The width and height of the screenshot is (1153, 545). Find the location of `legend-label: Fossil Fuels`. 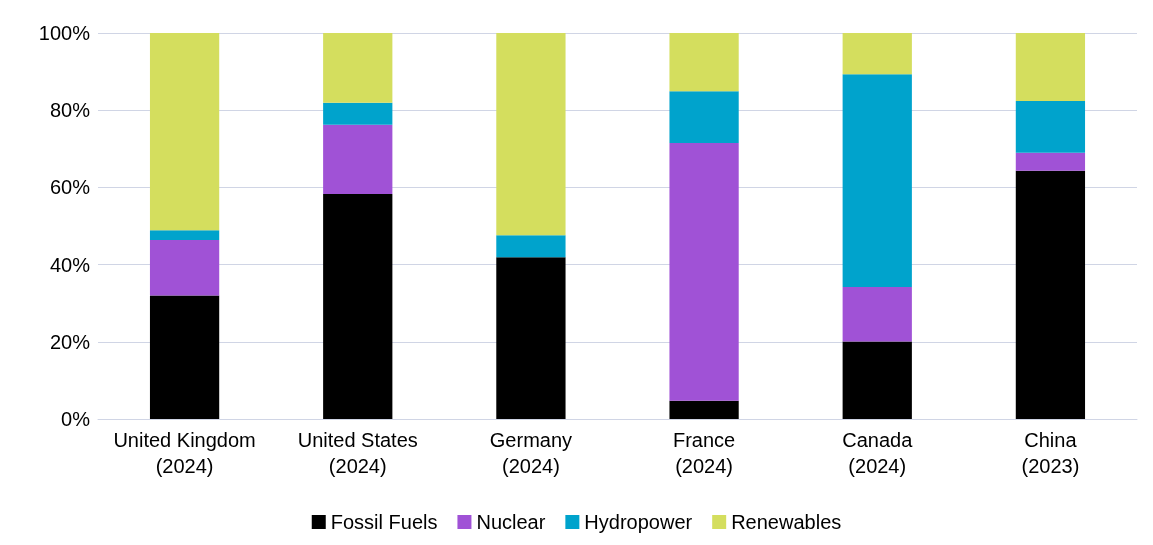

legend-label: Fossil Fuels is located at coordinates (384, 522).